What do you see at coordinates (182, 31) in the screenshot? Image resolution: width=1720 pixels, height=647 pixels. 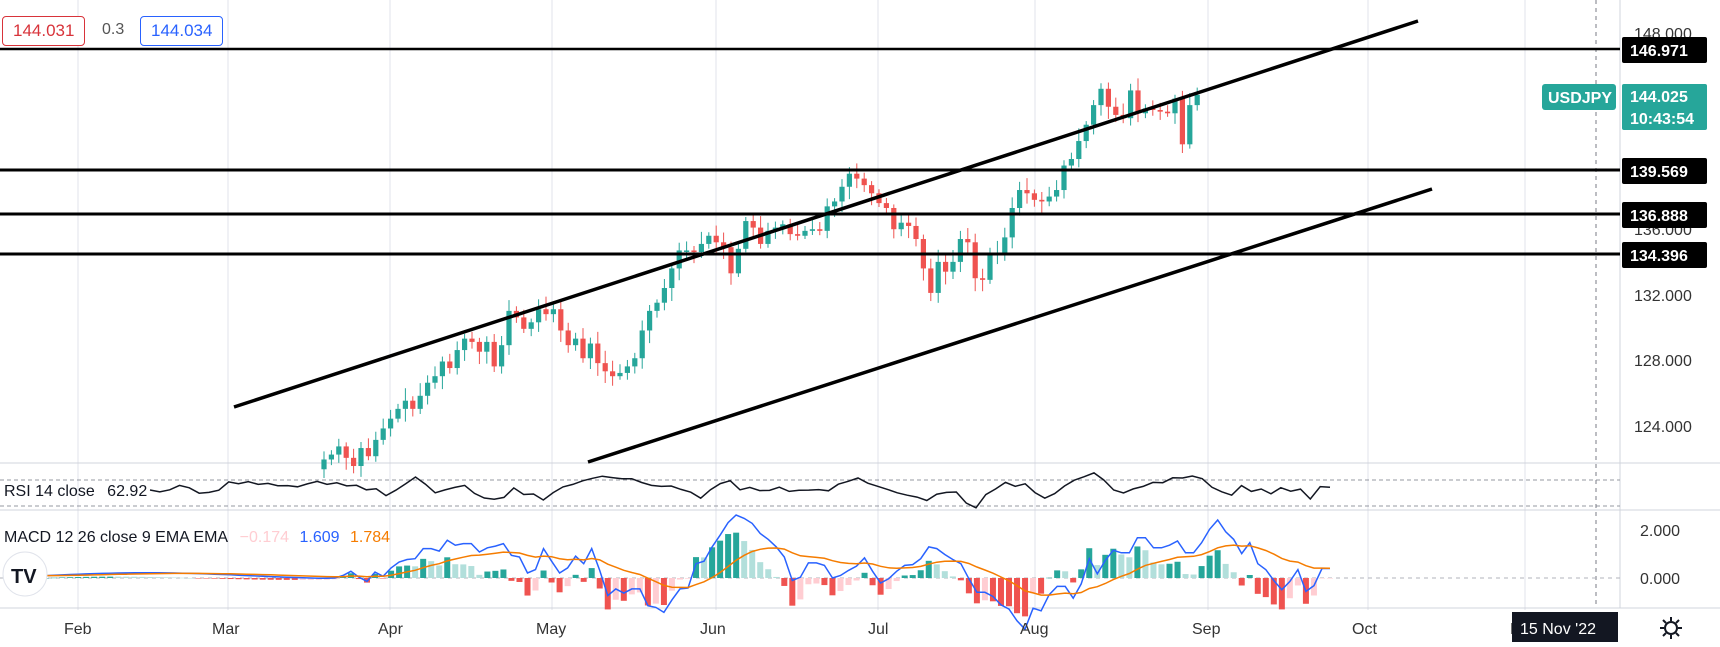 I see `ask-price: 144.034` at bounding box center [182, 31].